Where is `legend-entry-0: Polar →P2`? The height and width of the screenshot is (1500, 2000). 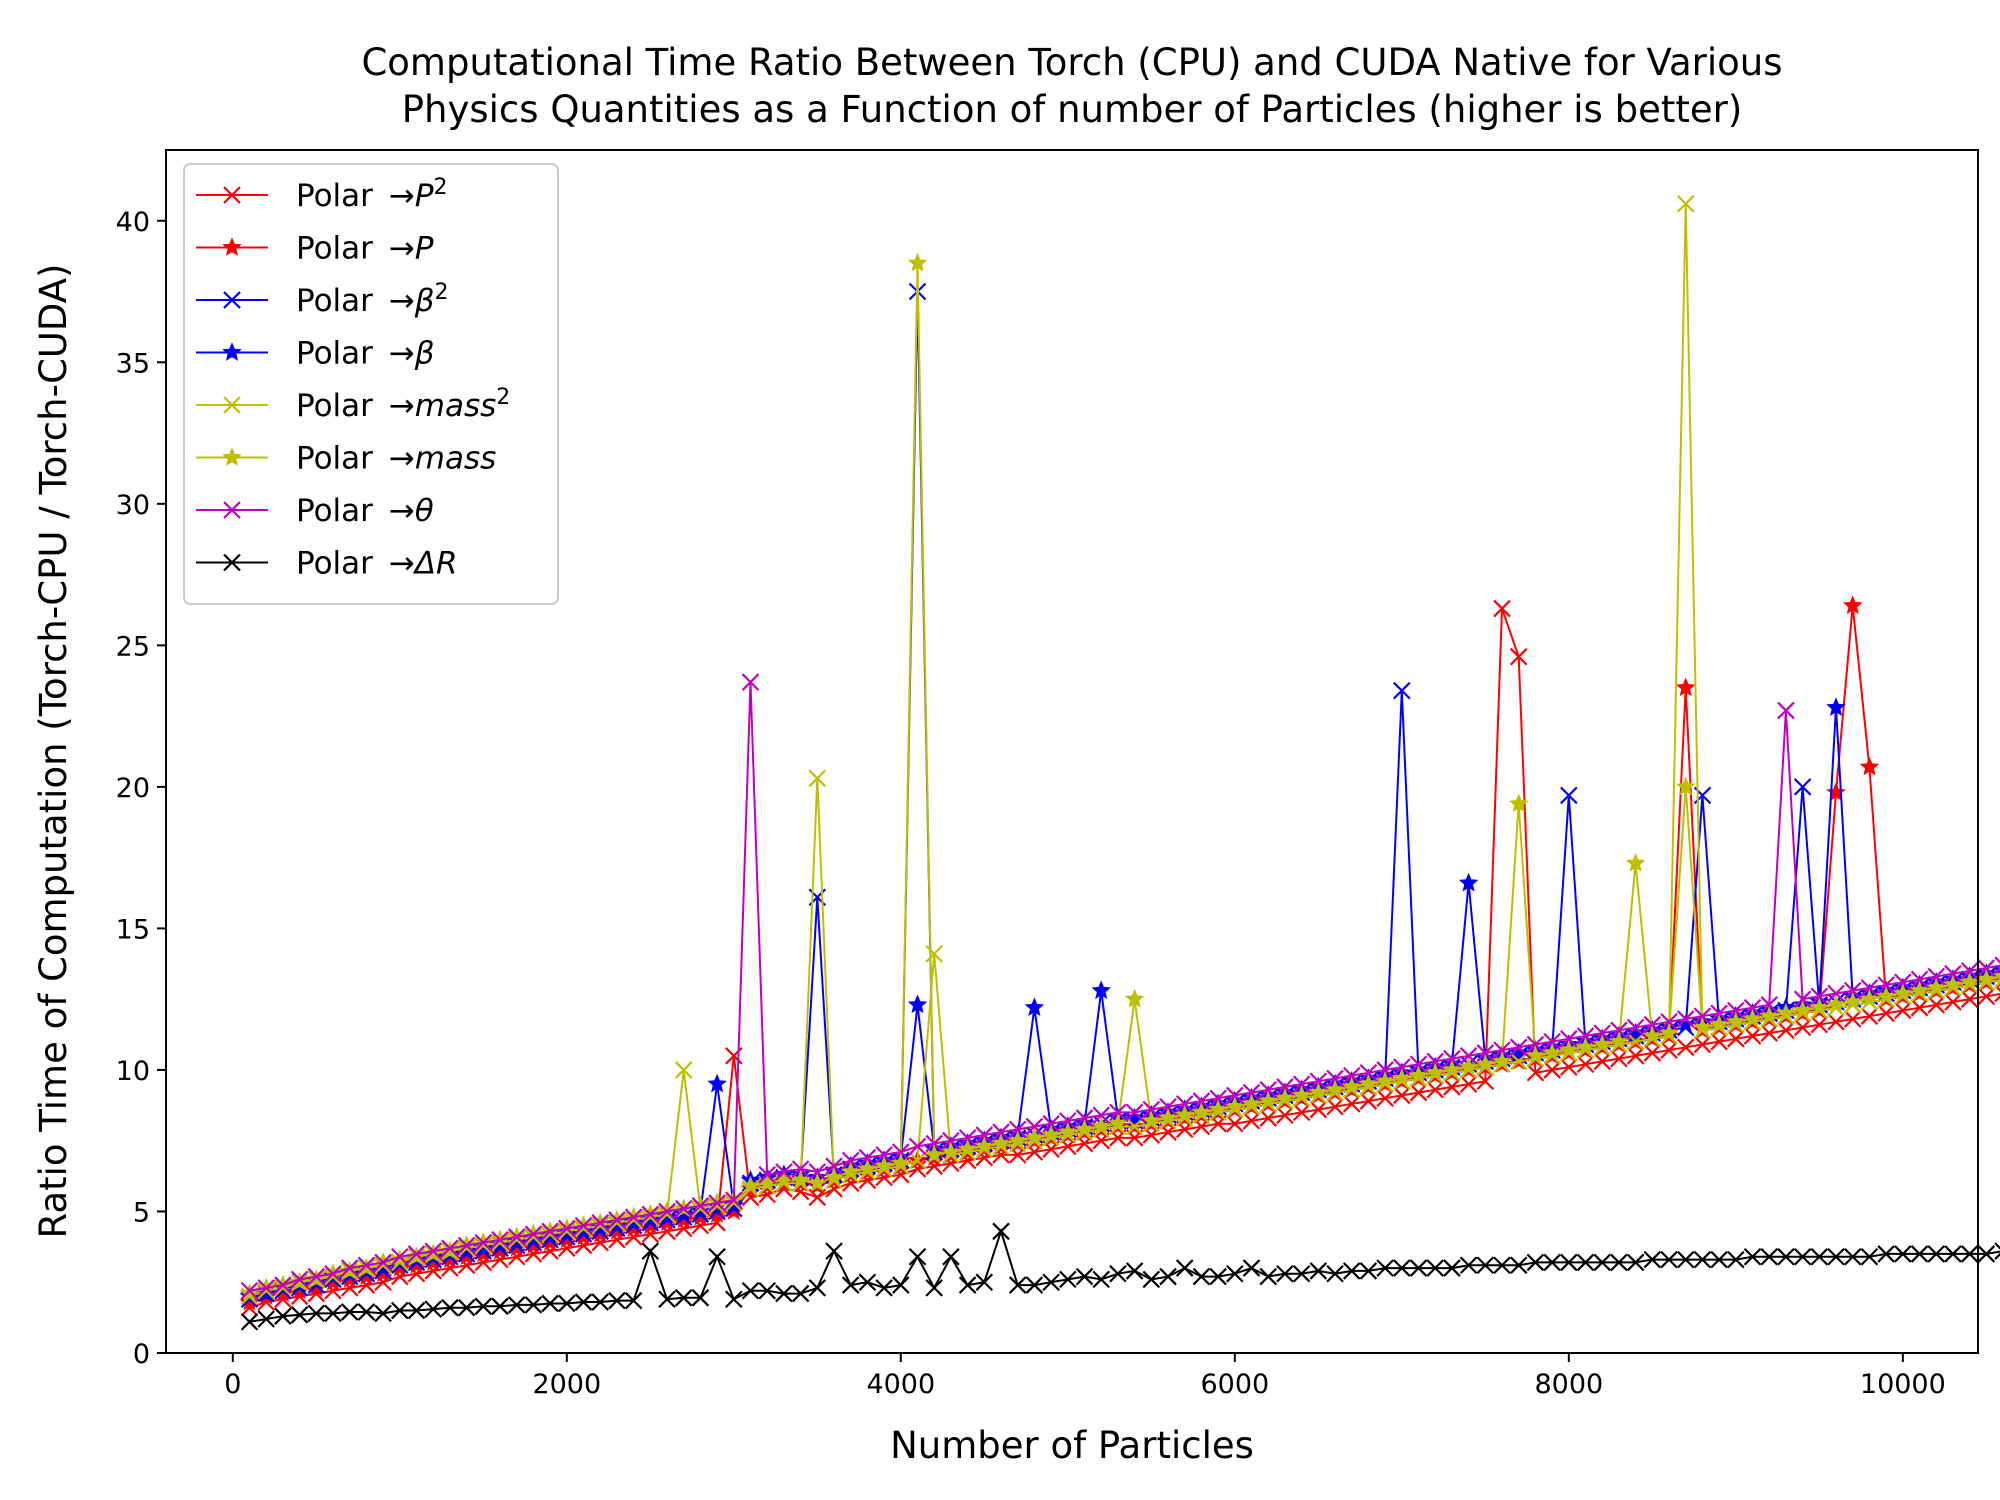
legend-entry-0: Polar →P2 is located at coordinates (321, 194).